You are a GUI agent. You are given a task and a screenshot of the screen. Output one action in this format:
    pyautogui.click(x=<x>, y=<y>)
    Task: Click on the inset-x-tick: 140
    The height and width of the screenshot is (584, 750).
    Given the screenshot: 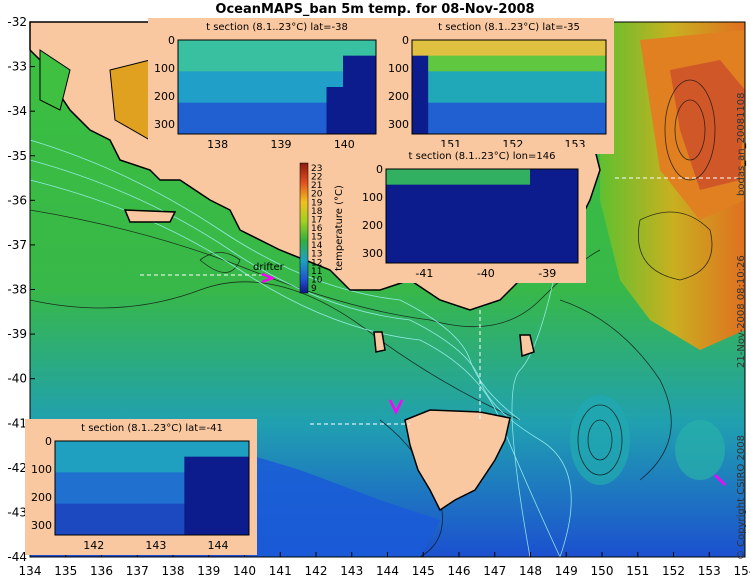 What is the action you would take?
    pyautogui.click(x=344, y=144)
    